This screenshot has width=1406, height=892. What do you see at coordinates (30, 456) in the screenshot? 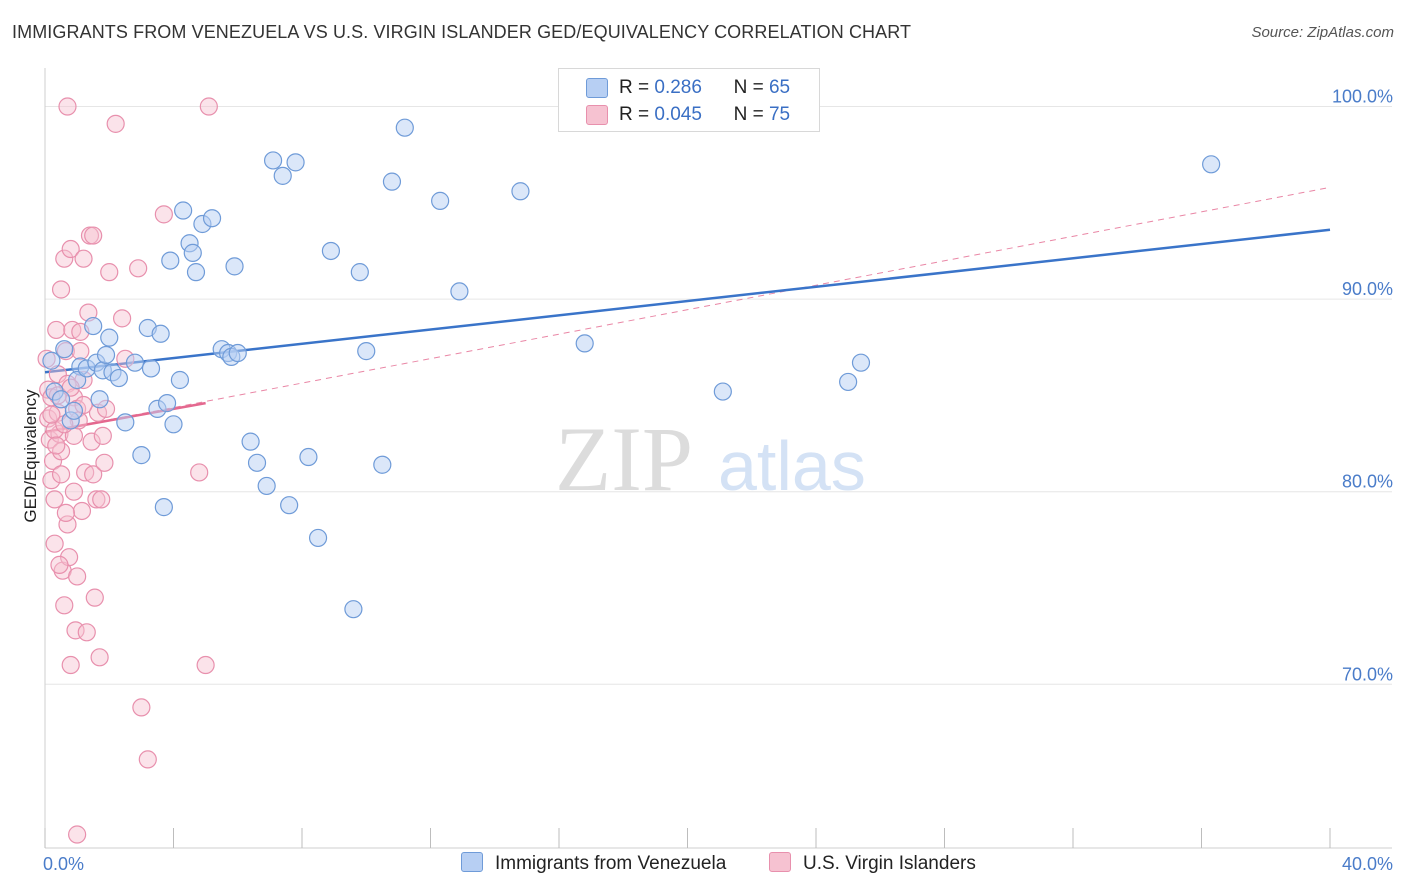
I see `y-axis-label: GED/Equivalency` at bounding box center [30, 456].